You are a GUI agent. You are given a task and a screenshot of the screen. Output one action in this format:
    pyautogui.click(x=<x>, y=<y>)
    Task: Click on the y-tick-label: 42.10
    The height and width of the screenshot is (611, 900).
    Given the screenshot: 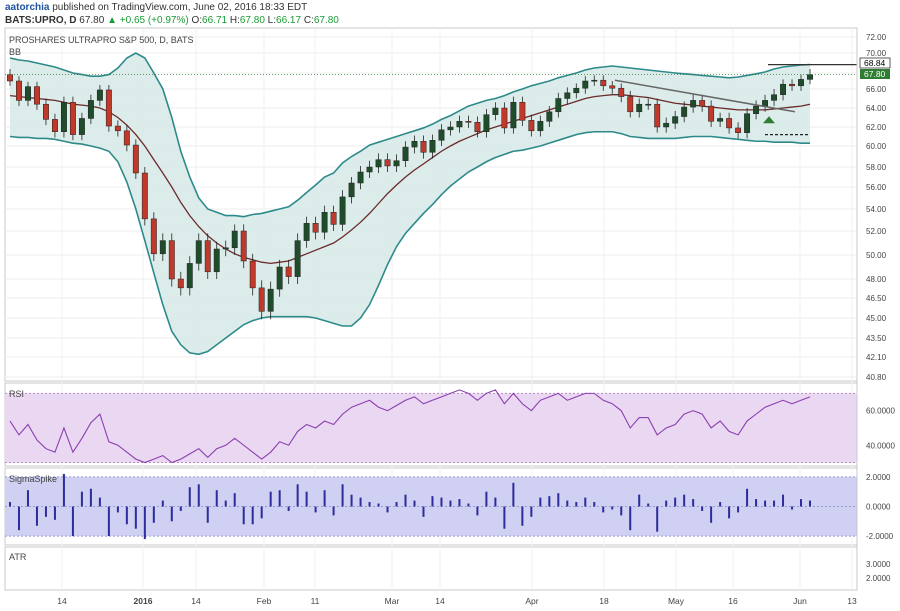 What is the action you would take?
    pyautogui.click(x=876, y=357)
    